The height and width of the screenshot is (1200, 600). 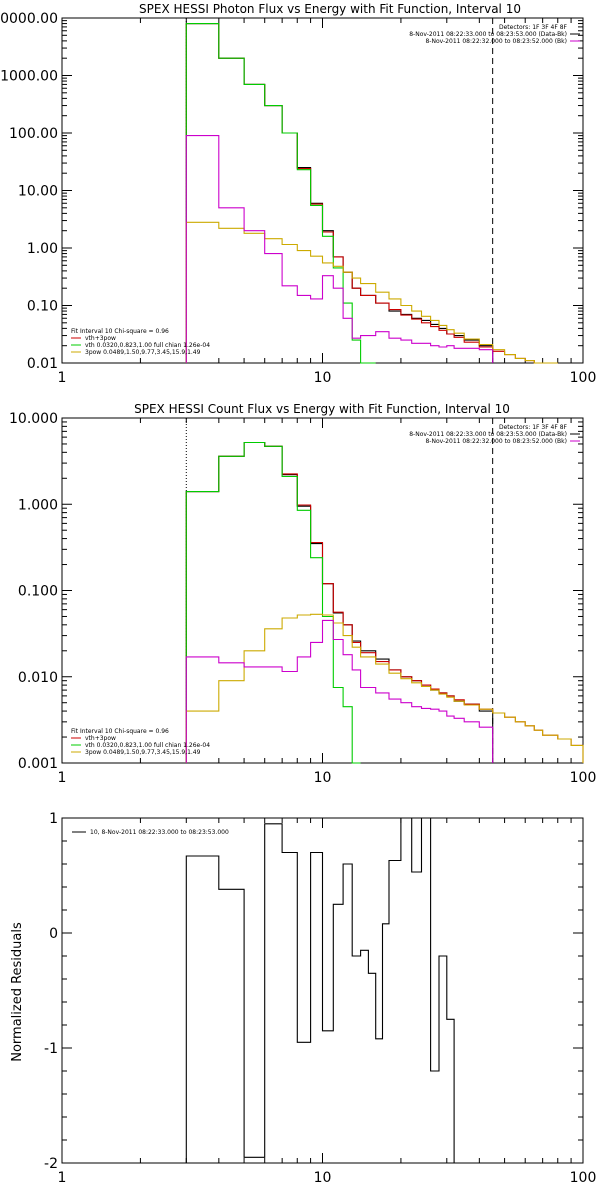 What do you see at coordinates (42, 249) in the screenshot?
I see `y-tick-label: 1.00` at bounding box center [42, 249].